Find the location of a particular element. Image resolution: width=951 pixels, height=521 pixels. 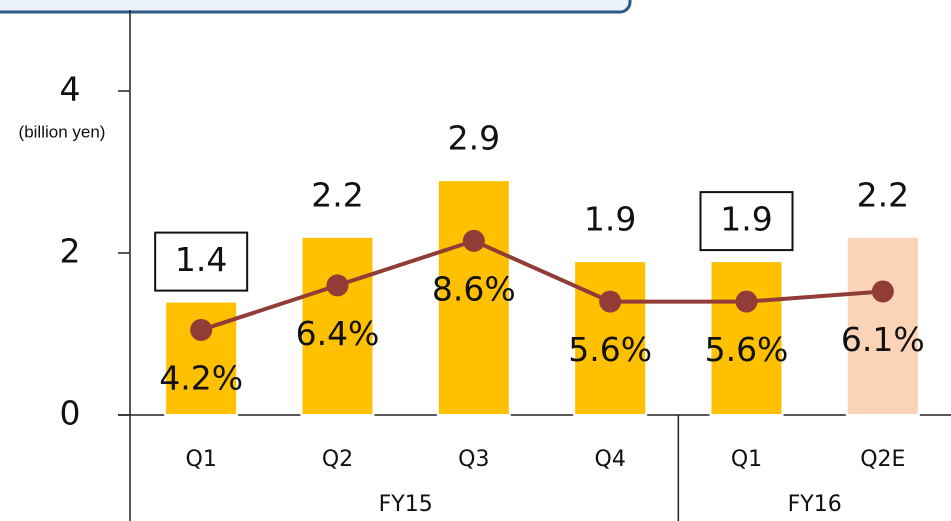

line-value-label: 4.2% is located at coordinates (201, 377).